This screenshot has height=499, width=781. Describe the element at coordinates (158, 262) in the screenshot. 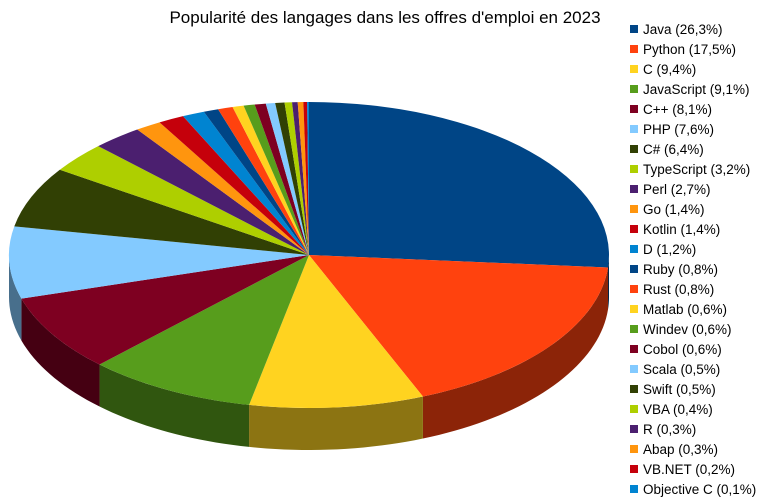

I see `pie-slice-php` at that location.